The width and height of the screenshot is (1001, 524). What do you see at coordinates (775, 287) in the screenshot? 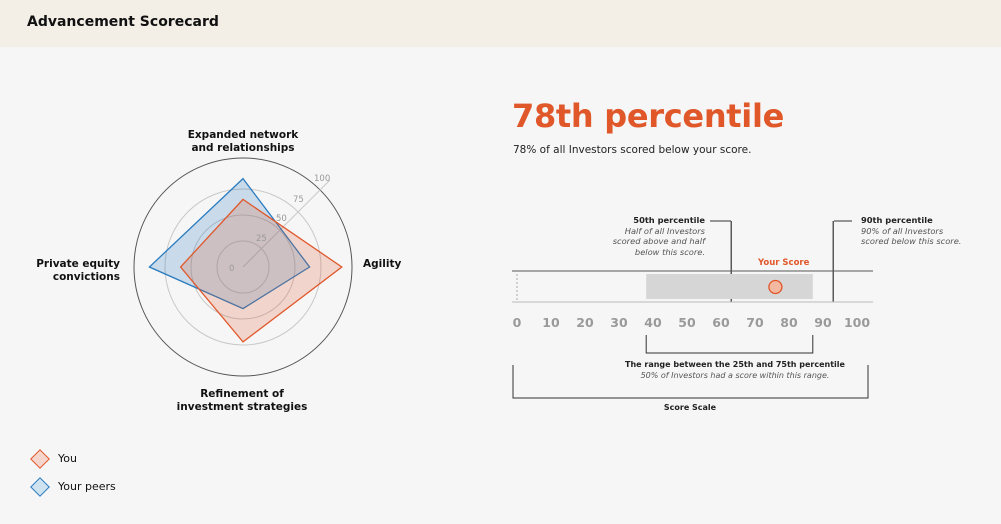
I see `your-score-marker` at bounding box center [775, 287].